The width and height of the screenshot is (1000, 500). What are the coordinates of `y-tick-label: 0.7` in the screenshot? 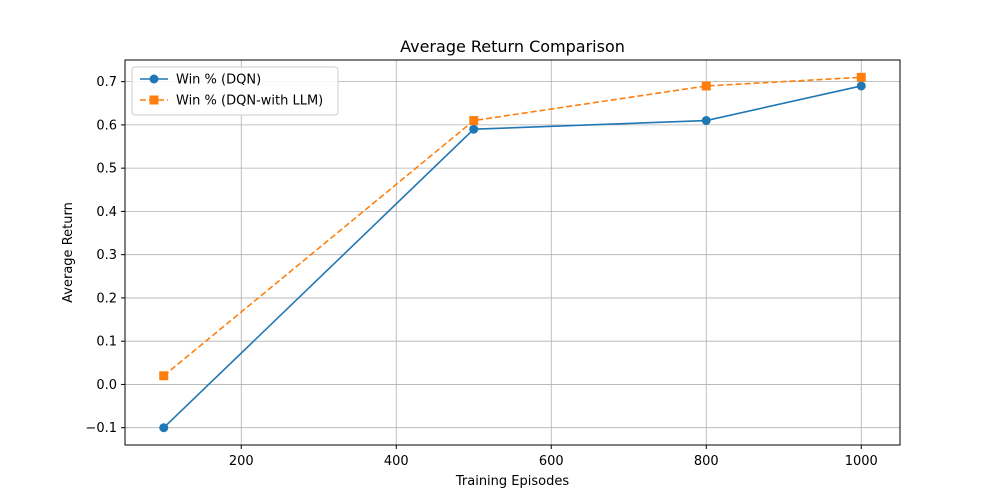 It's located at (106, 82).